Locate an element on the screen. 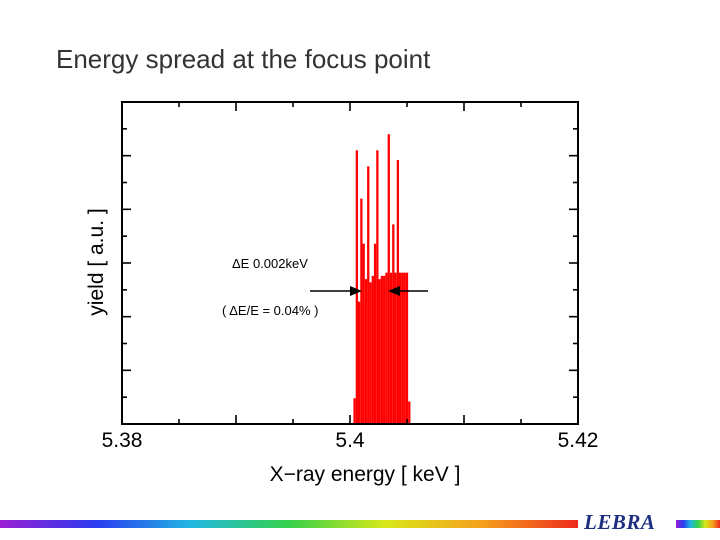  bars-layer is located at coordinates (382, 279).